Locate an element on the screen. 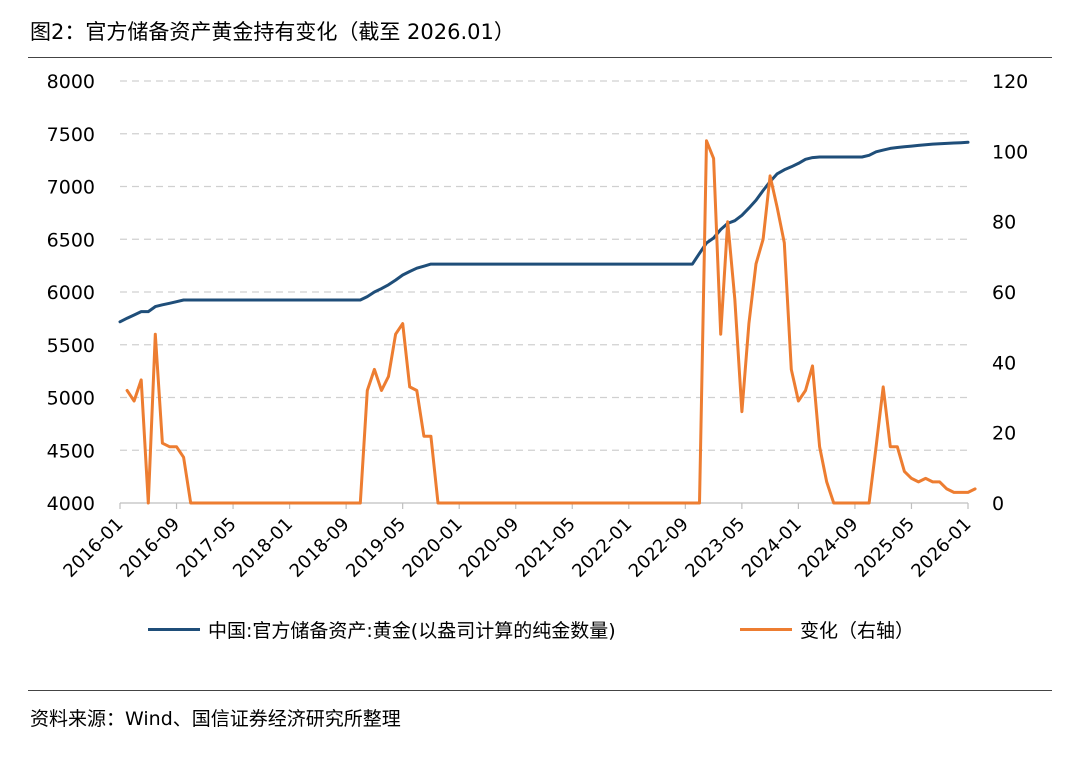 This screenshot has height=771, width=1080. y-left-tick-label: 5000 is located at coordinates (71, 399).